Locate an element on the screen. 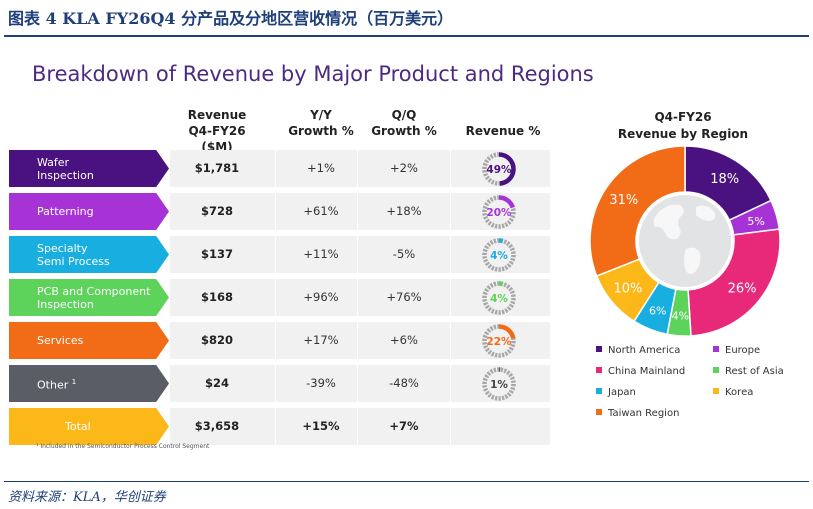  col-head-qq-line1: Q/Q is located at coordinates (404, 115).